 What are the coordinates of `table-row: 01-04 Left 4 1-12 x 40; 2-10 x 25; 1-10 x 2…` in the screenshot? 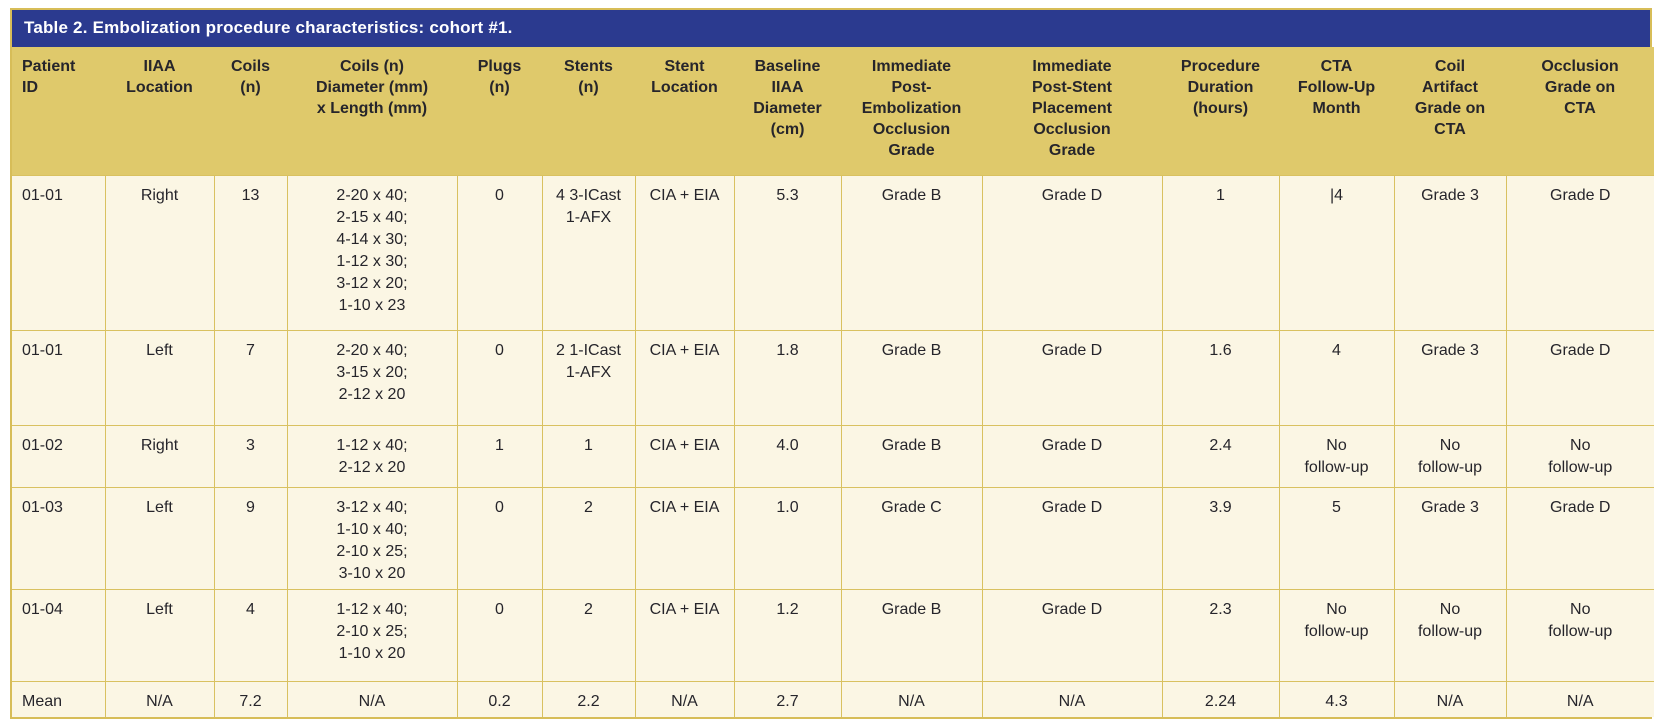 It's located at (833, 635).